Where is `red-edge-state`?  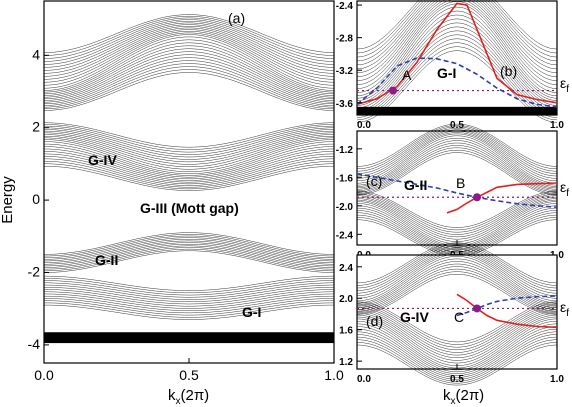 red-edge-state is located at coordinates (502, 198).